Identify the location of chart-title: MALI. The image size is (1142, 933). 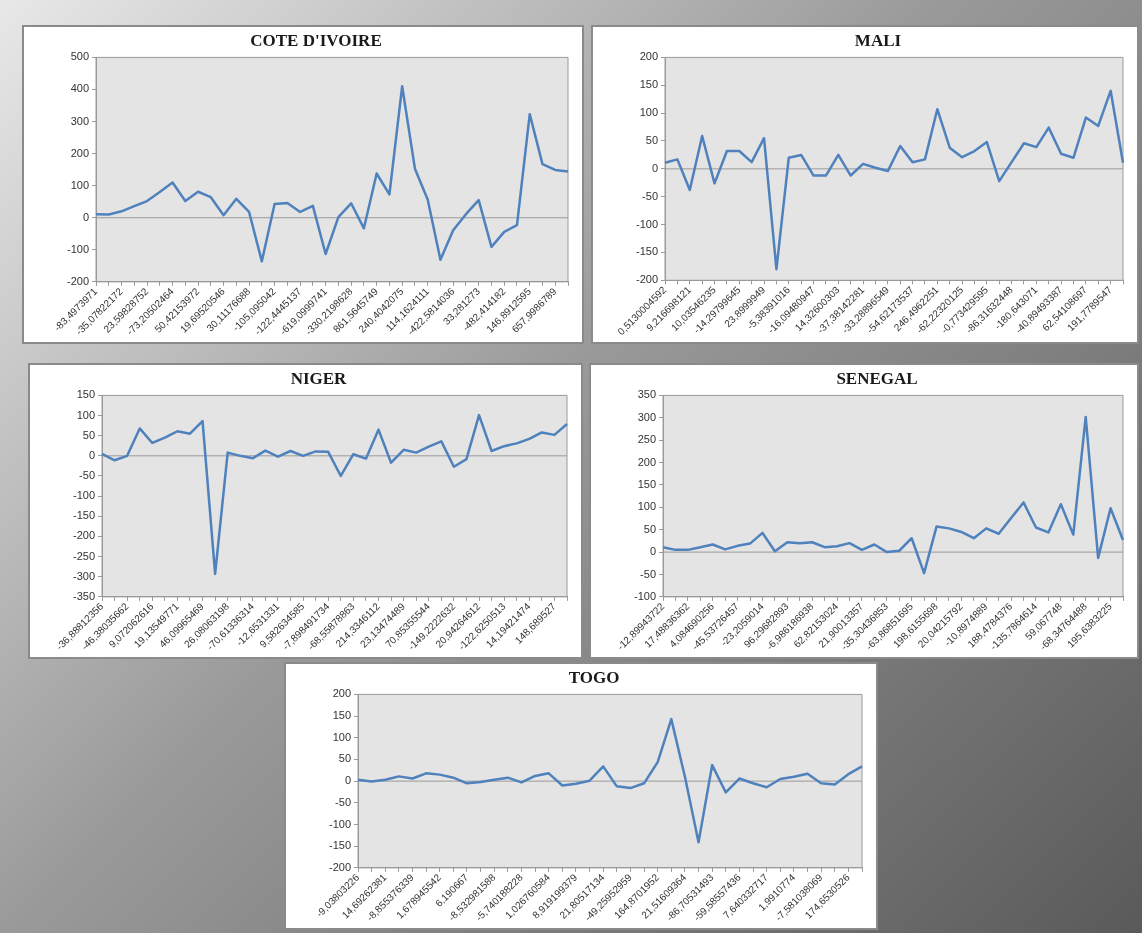
(878, 40).